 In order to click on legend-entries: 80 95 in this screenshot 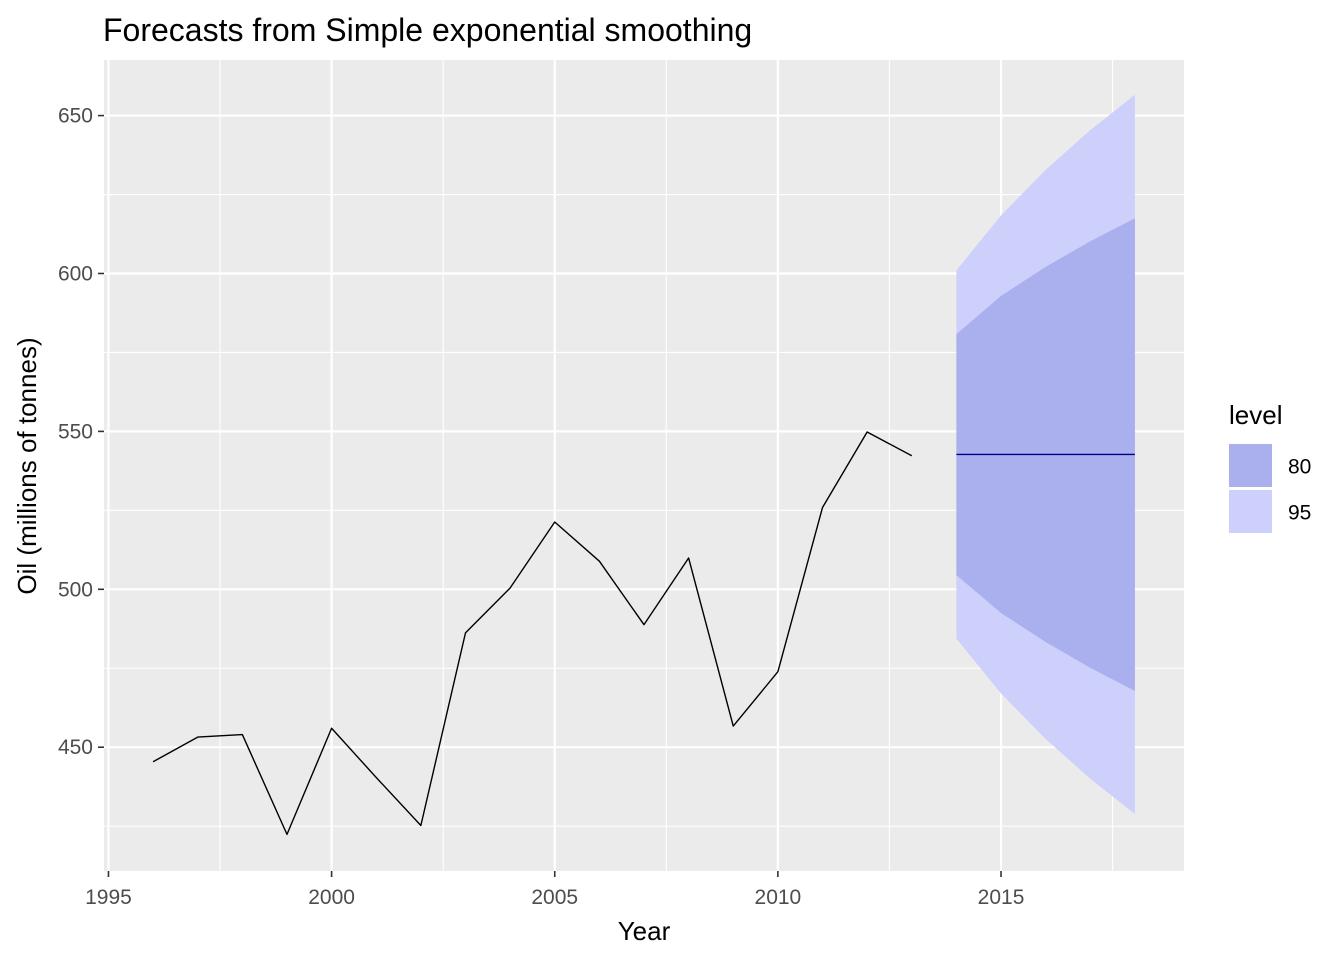, I will do `click(1270, 488)`.